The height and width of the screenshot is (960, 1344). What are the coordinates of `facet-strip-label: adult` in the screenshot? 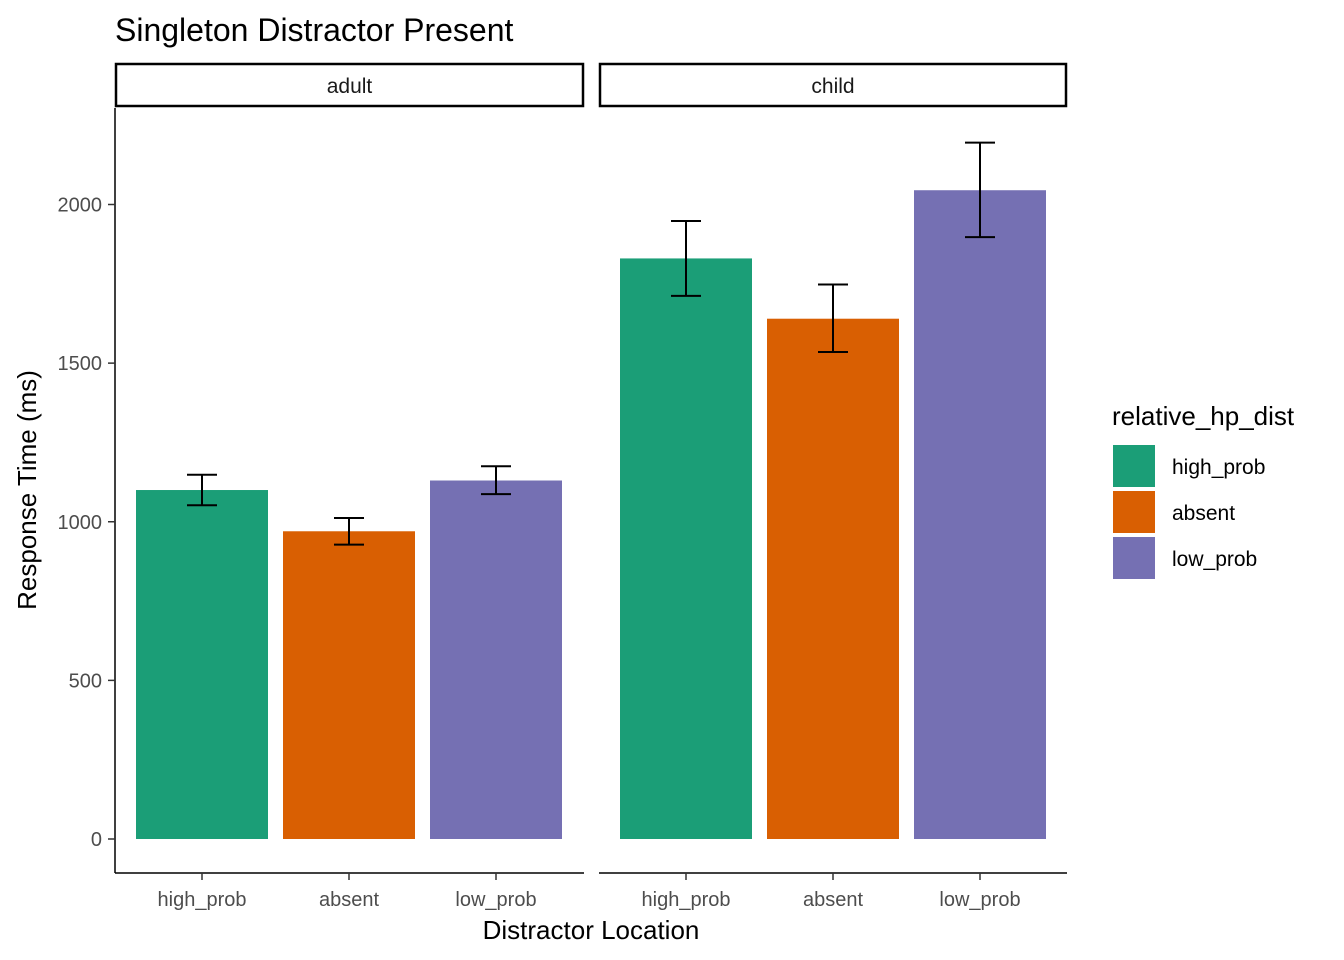 It's located at (350, 86).